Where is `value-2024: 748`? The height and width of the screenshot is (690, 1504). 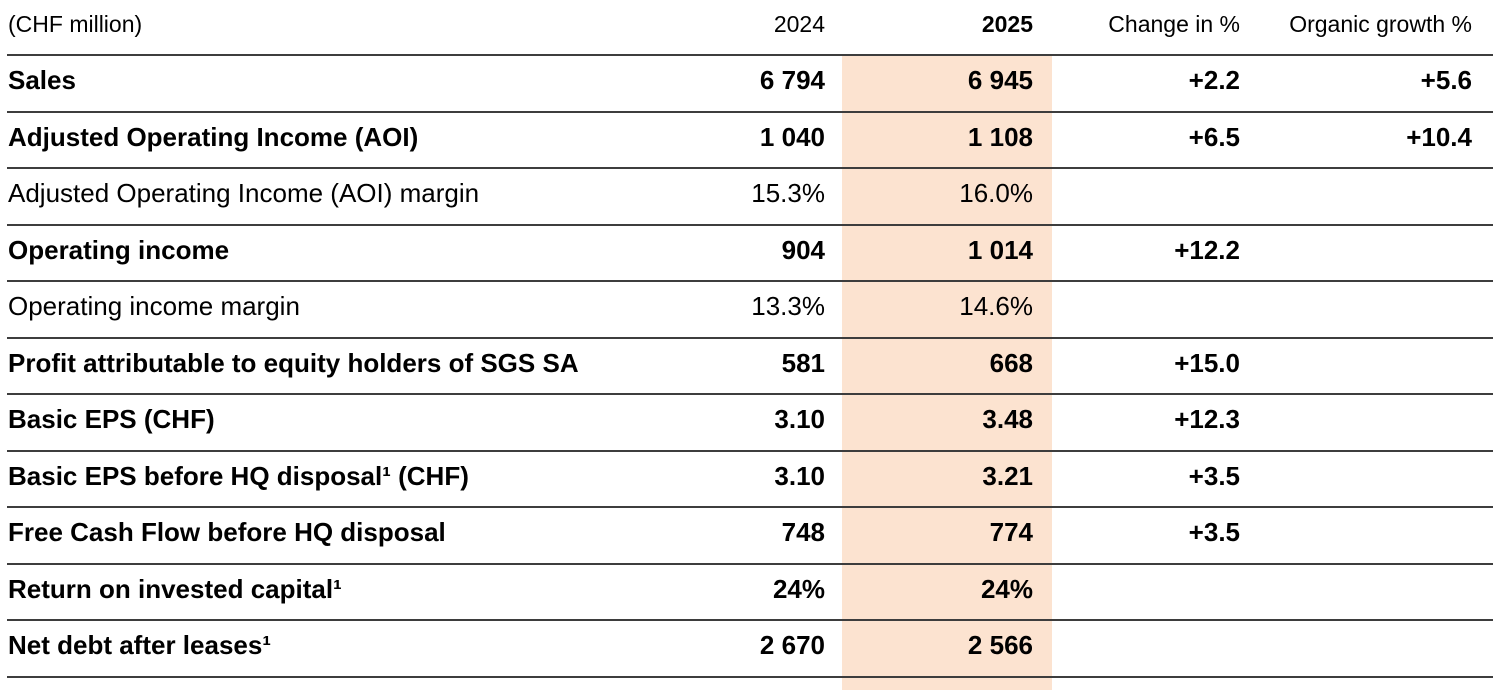
value-2024: 748 is located at coordinates (771, 535).